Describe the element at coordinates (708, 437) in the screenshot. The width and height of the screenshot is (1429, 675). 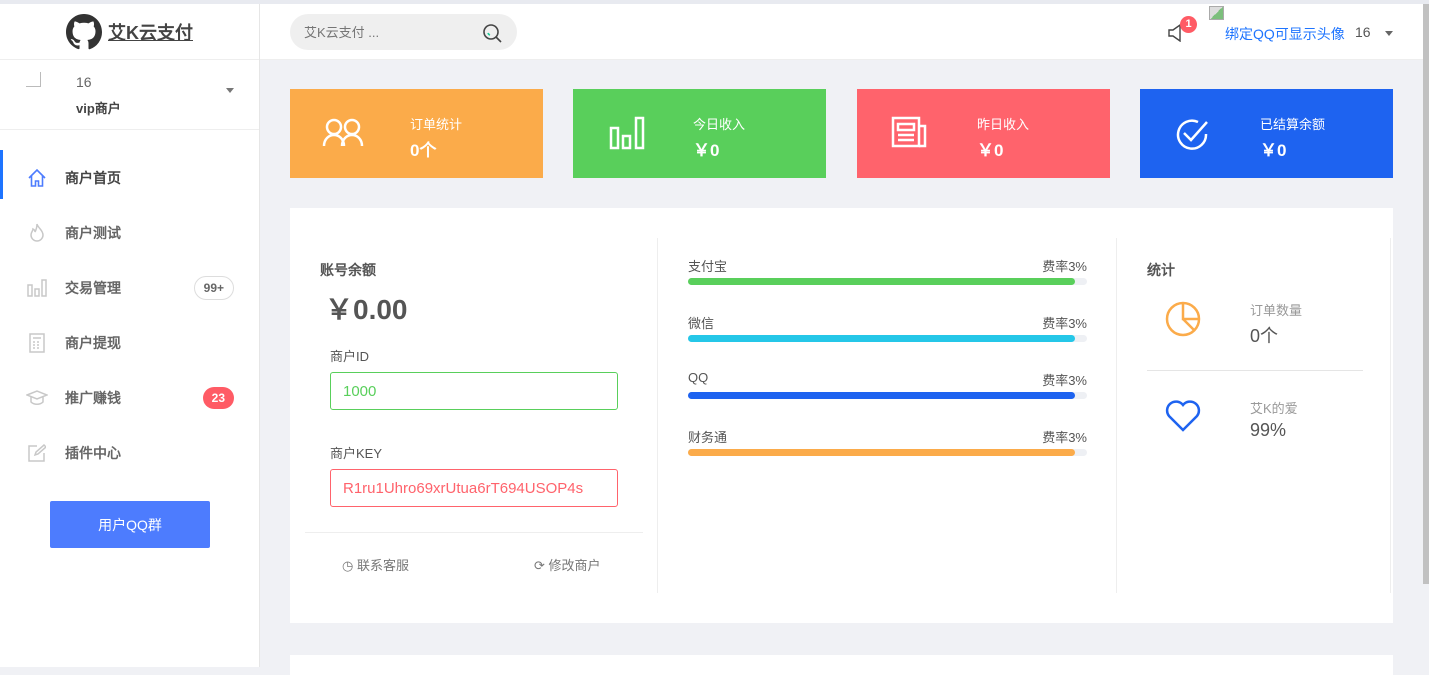
I see `channel-name: 财务通` at that location.